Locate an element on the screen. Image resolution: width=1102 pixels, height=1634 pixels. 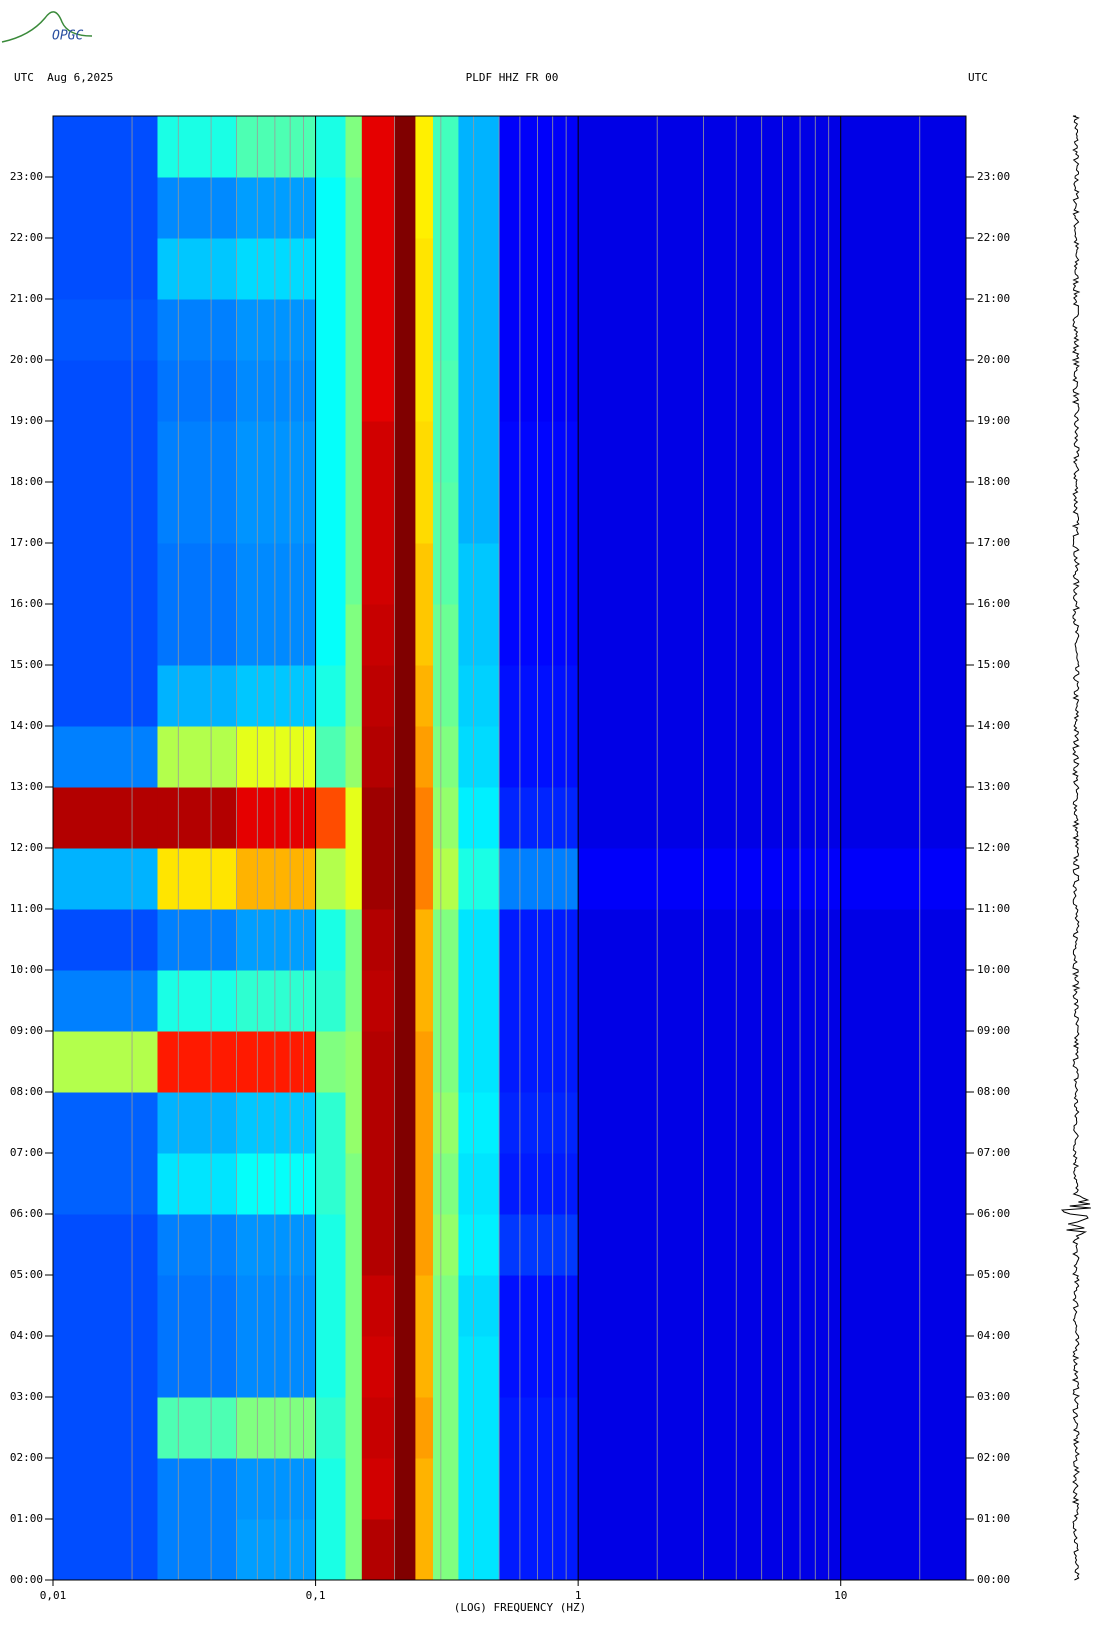
y-tick-label-right: 20:00 is located at coordinates (993, 359).